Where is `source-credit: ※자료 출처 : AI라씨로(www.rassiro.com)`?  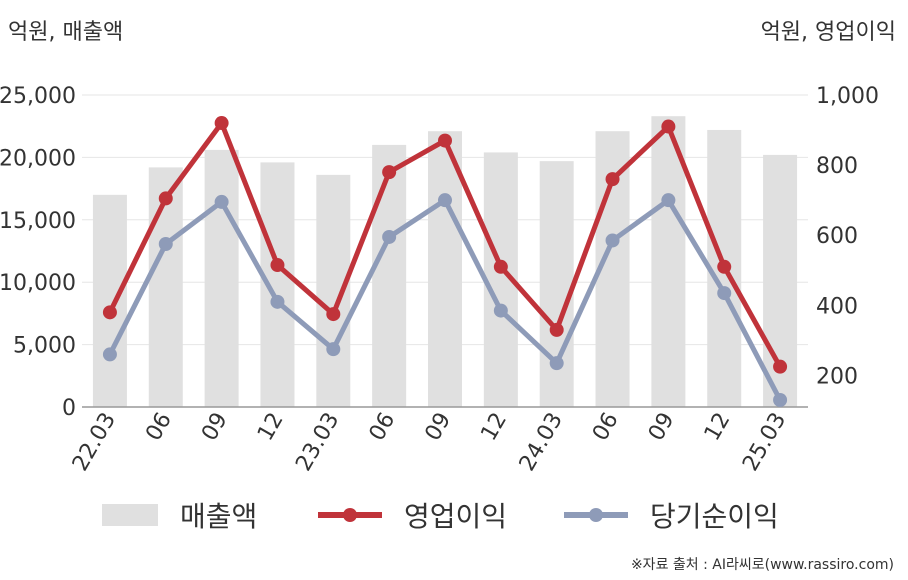
source-credit: ※자료 출처 : AI라씨로(www.rassiro.com) is located at coordinates (762, 565).